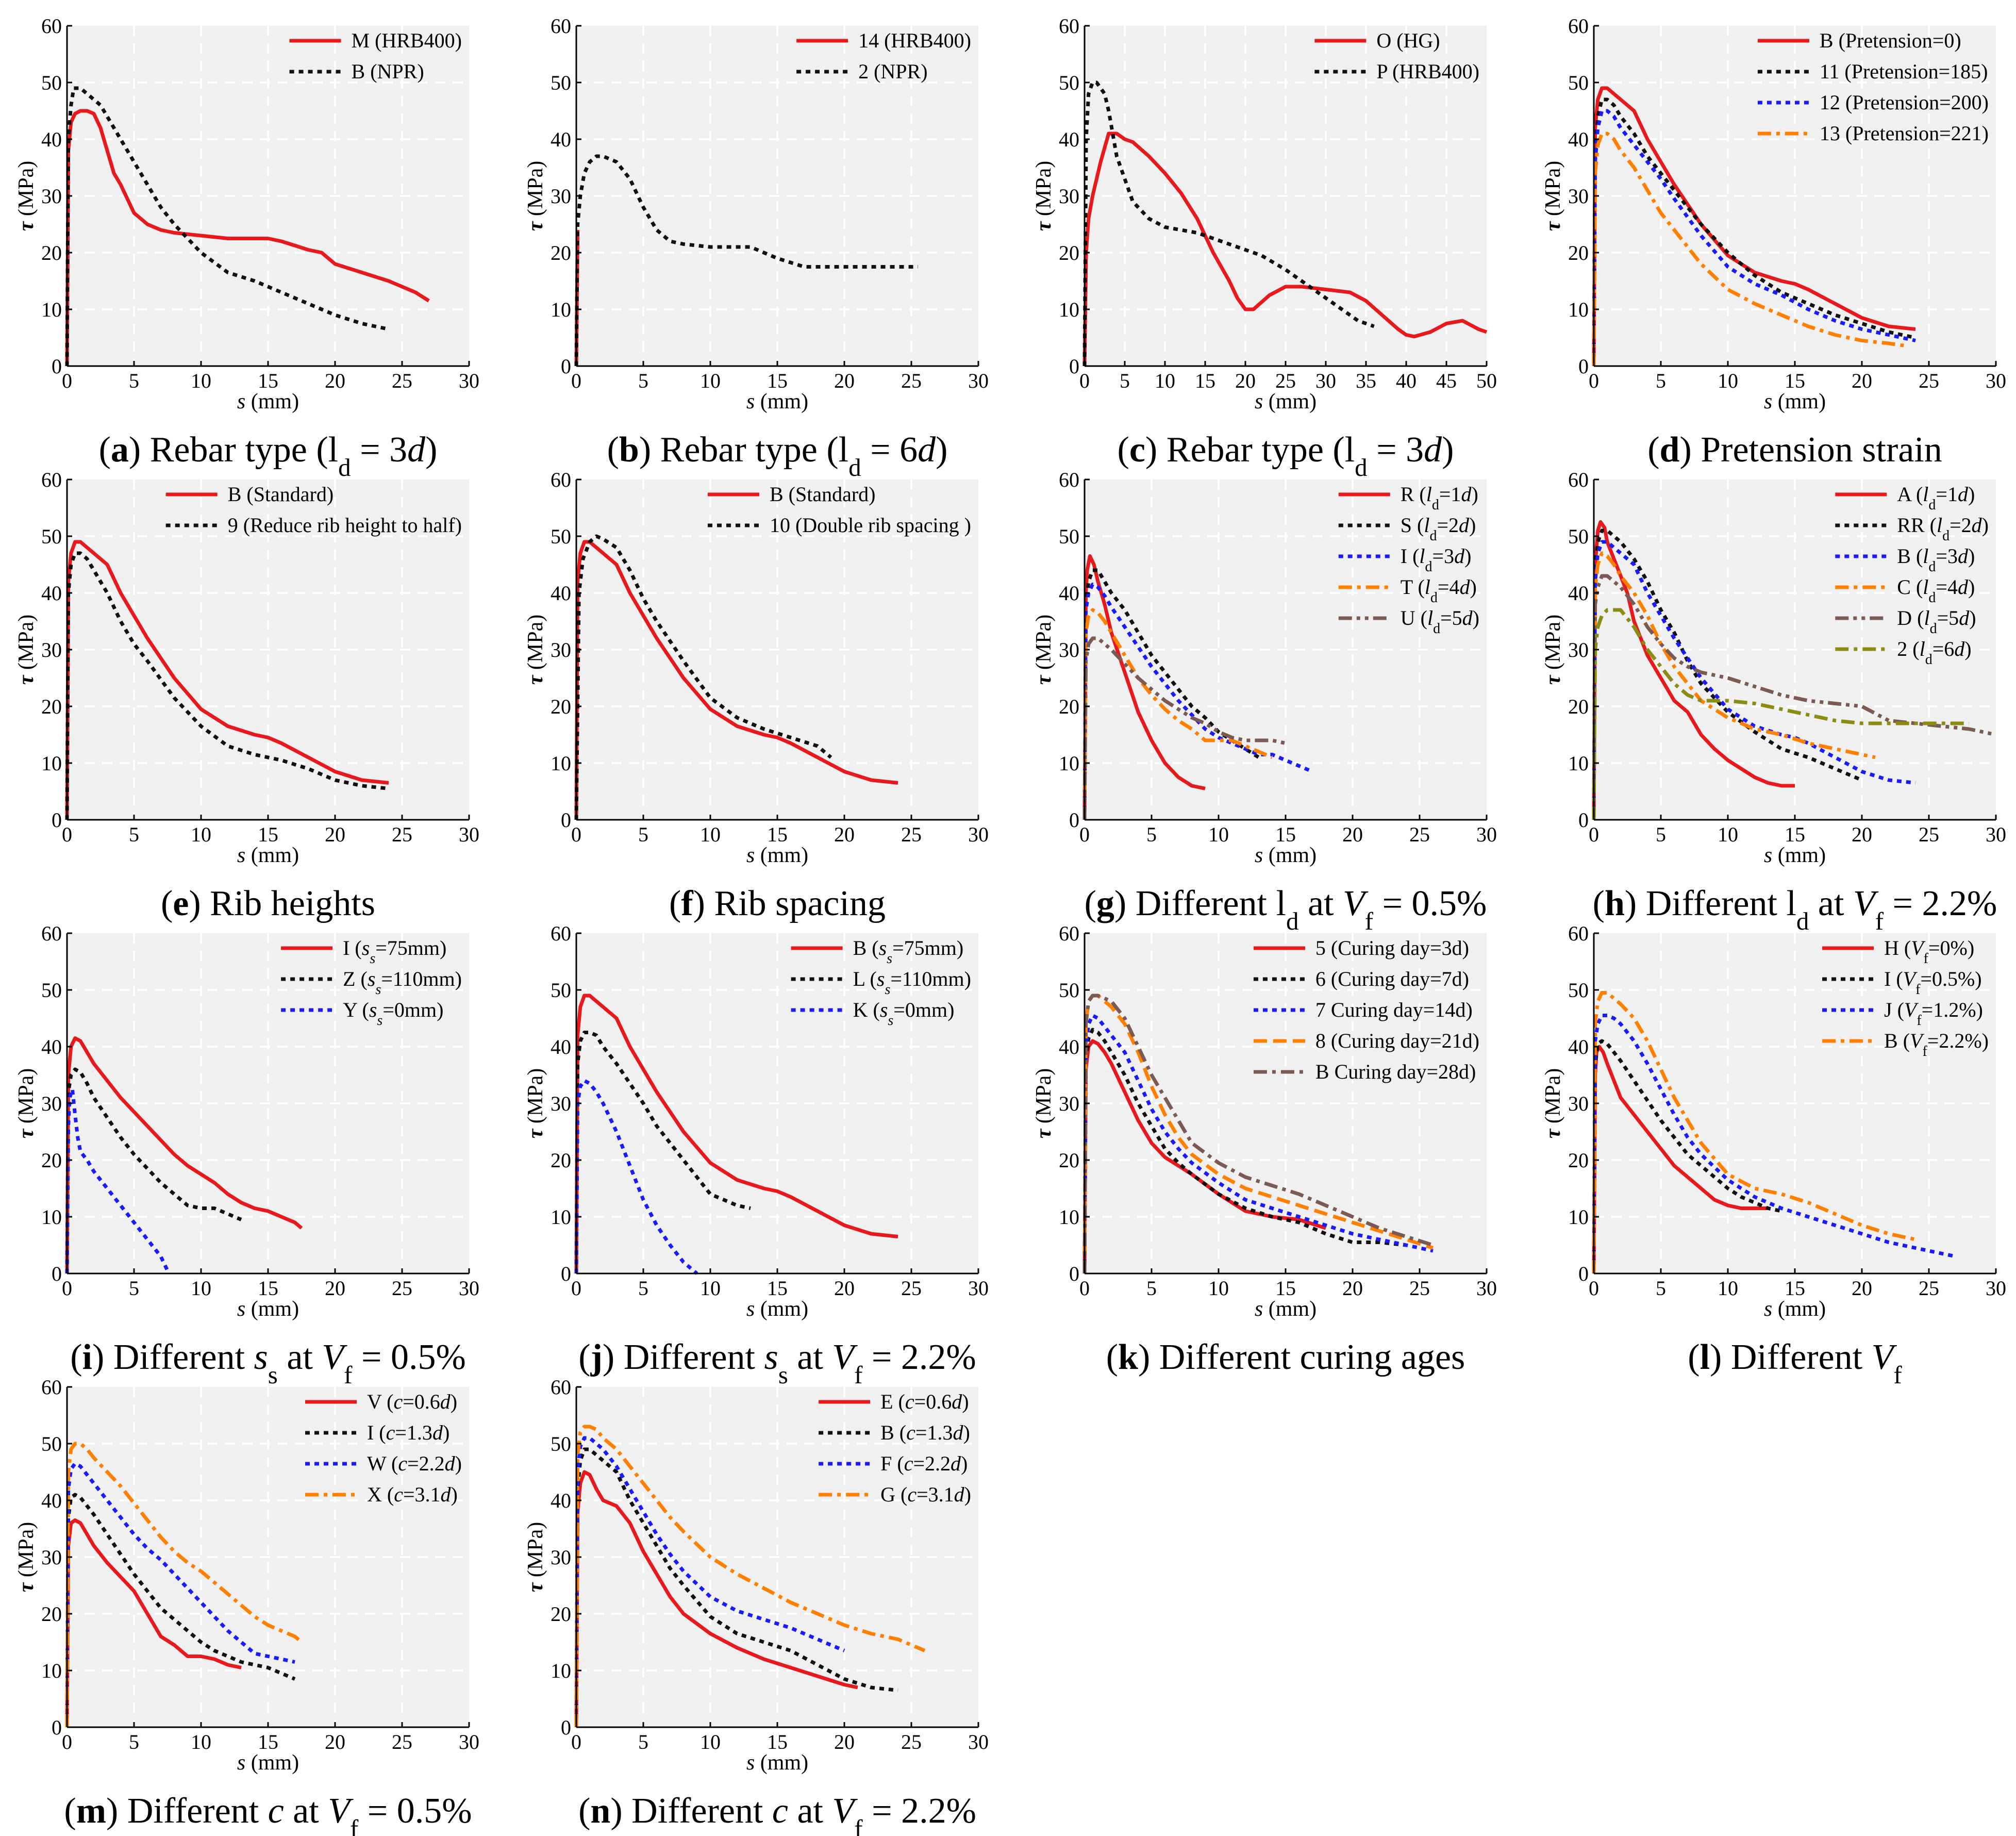 Image resolution: width=2016 pixels, height=1836 pixels. What do you see at coordinates (268, 1813) in the screenshot?
I see `panel-caption: (m) Different c at Vf = 0.5%` at bounding box center [268, 1813].